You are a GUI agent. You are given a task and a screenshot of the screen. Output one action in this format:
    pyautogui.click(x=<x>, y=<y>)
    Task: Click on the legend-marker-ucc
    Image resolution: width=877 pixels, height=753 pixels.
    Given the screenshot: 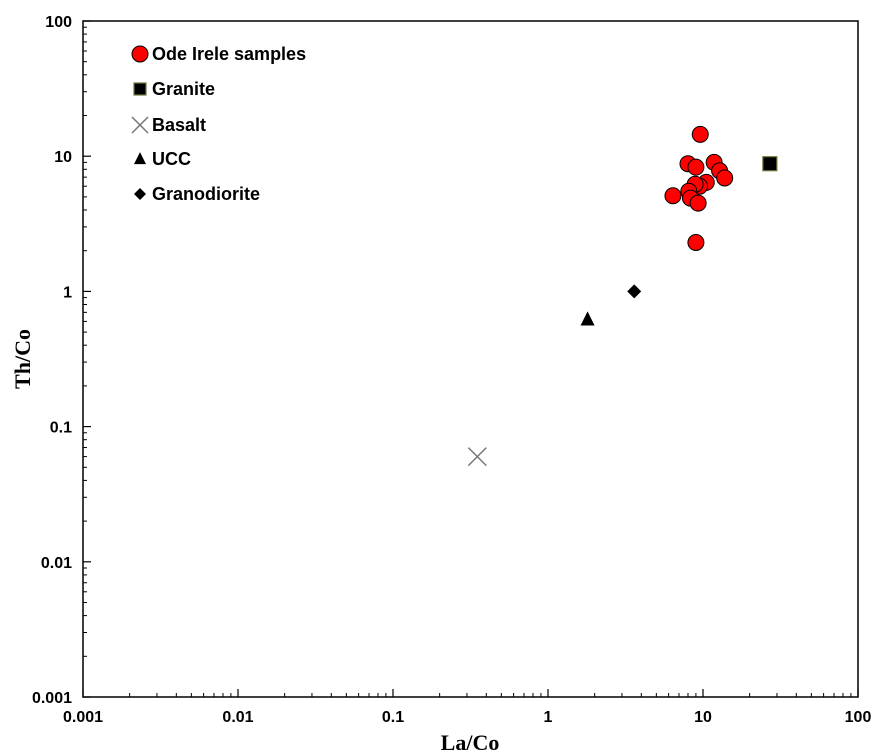 What is the action you would take?
    pyautogui.click(x=140, y=158)
    